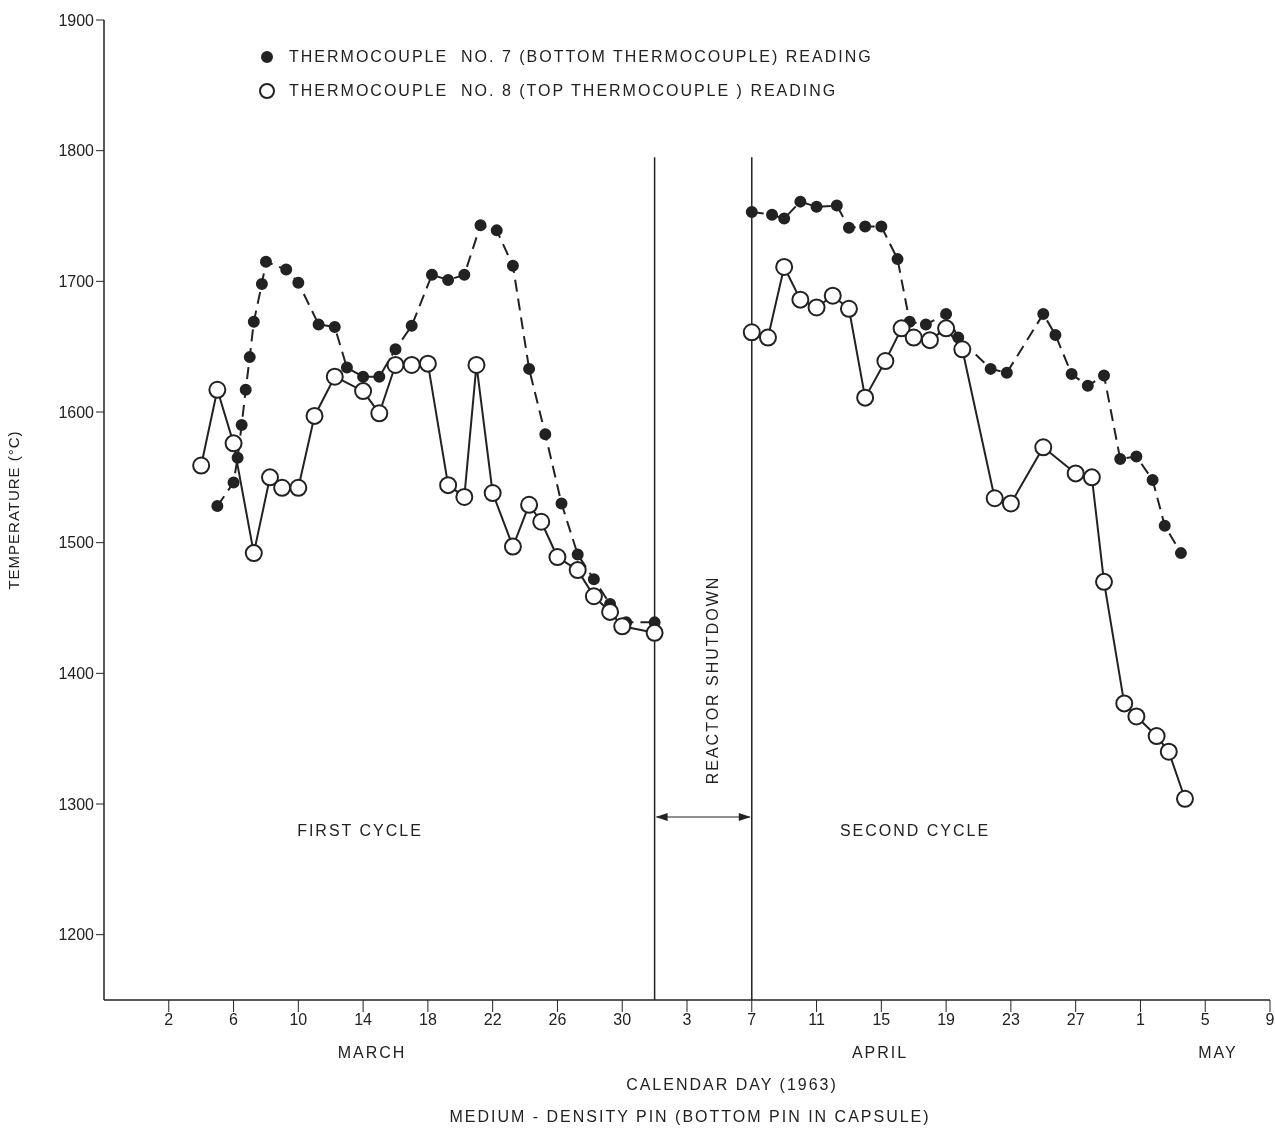  I want to click on y-axis-title: TEMPERATURE (°C), so click(14, 510).